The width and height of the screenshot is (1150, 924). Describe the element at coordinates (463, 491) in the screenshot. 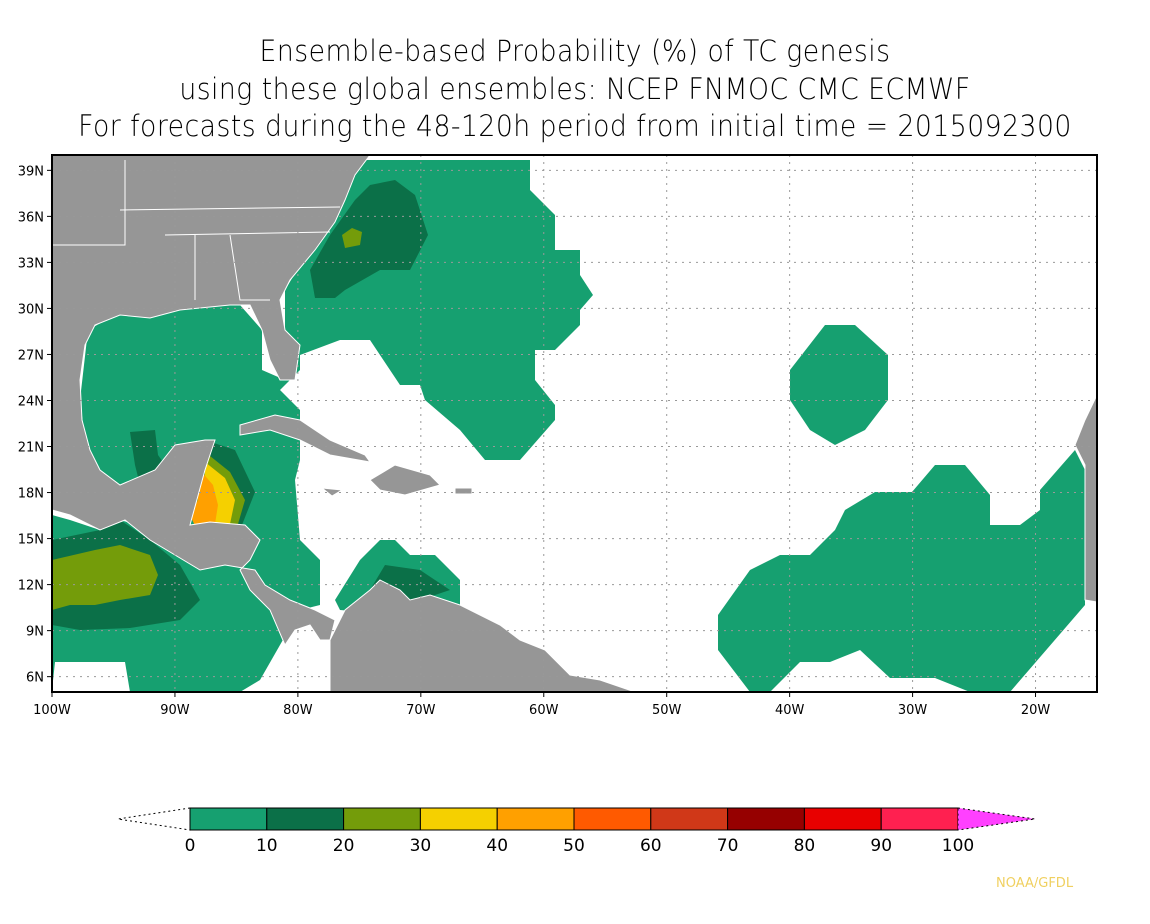

I see `land-puerto-rico` at that location.